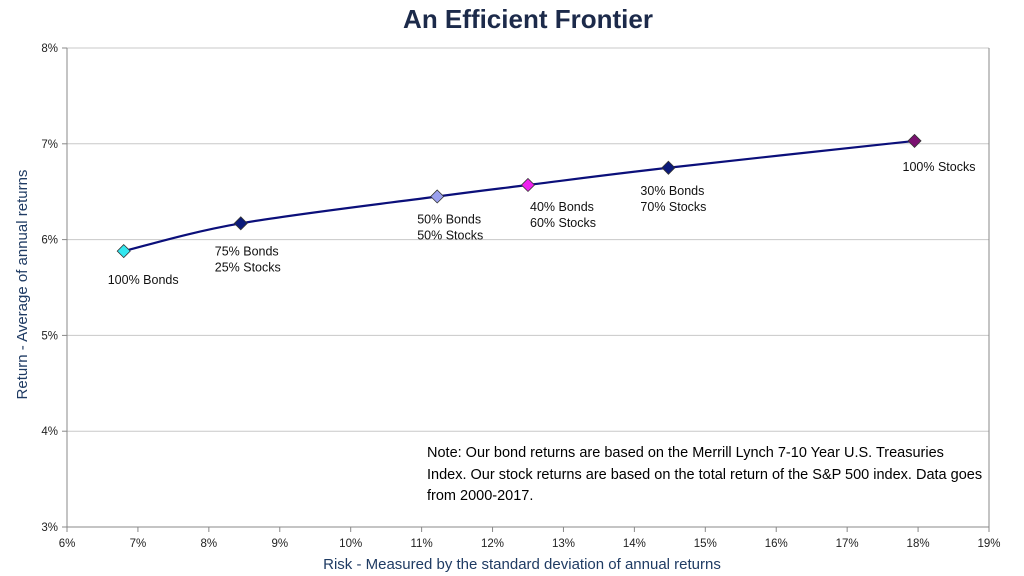 Image resolution: width=1024 pixels, height=576 pixels. Describe the element at coordinates (673, 199) in the screenshot. I see `data-point-label: 30% Bonds 70% Stocks` at that location.